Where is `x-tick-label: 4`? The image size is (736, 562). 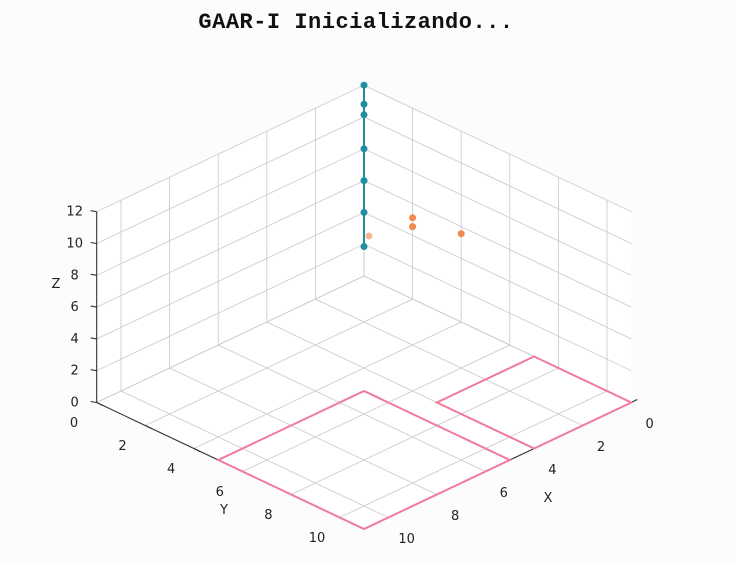 x-tick-label: 4 is located at coordinates (171, 469).